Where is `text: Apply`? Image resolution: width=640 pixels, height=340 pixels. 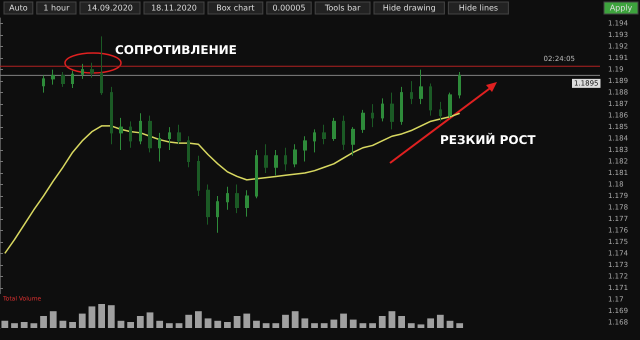
text: Apply is located at coordinates (621, 8).